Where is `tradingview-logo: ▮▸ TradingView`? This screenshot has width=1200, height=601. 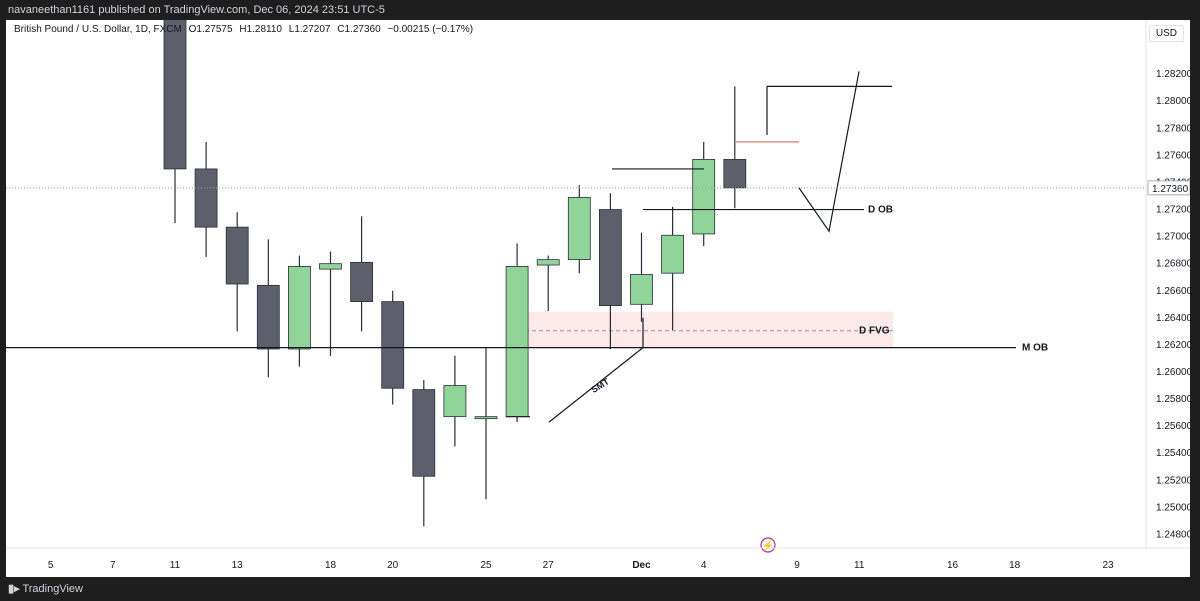 tradingview-logo: ▮▸ TradingView is located at coordinates (45, 588).